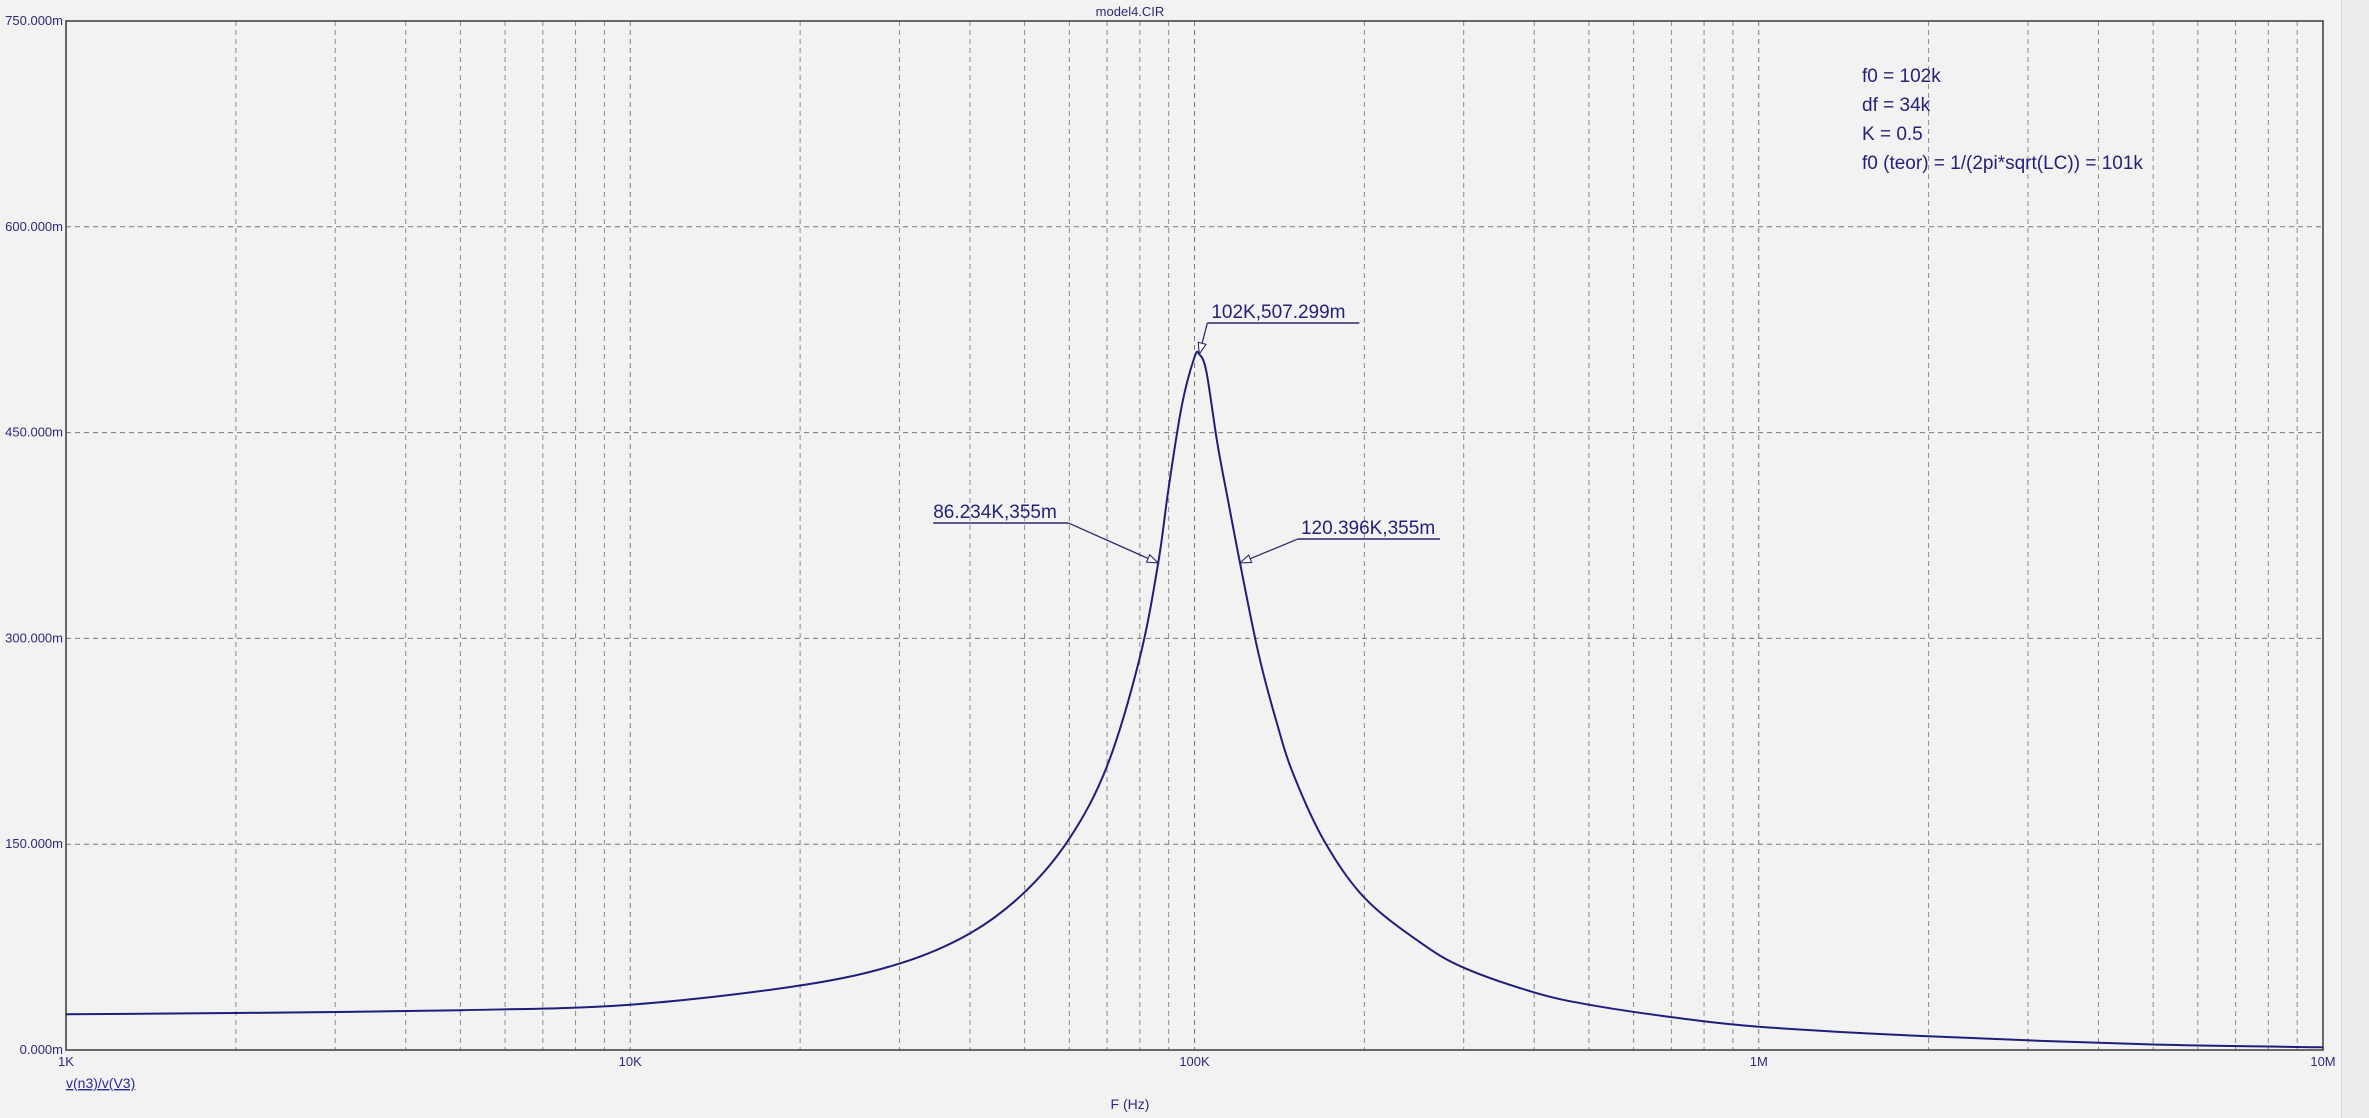  I want to click on y-tick-label: 450.000m, so click(34, 432).